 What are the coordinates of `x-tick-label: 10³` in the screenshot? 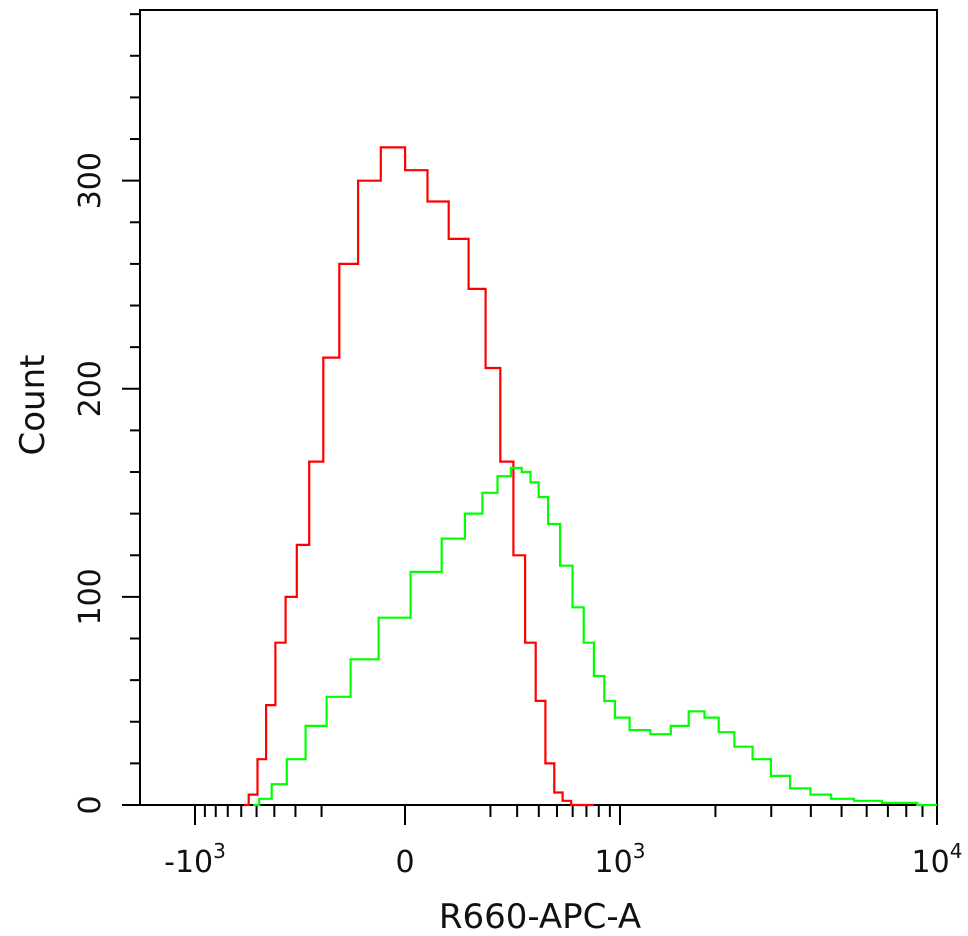 It's located at (620, 859).